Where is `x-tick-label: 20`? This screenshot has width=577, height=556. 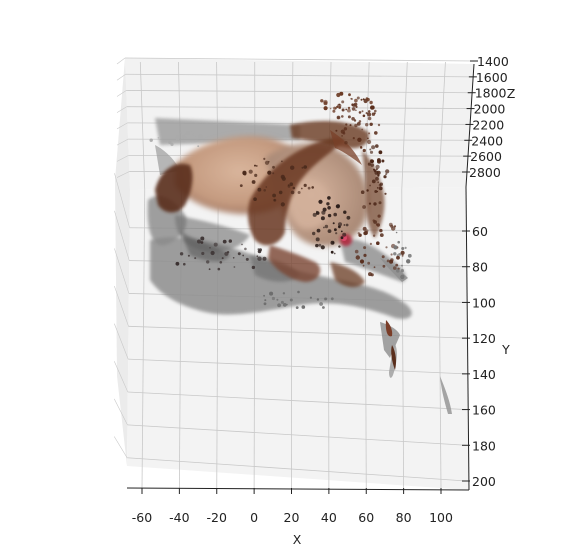
x-tick-label: 20 is located at coordinates (292, 517).